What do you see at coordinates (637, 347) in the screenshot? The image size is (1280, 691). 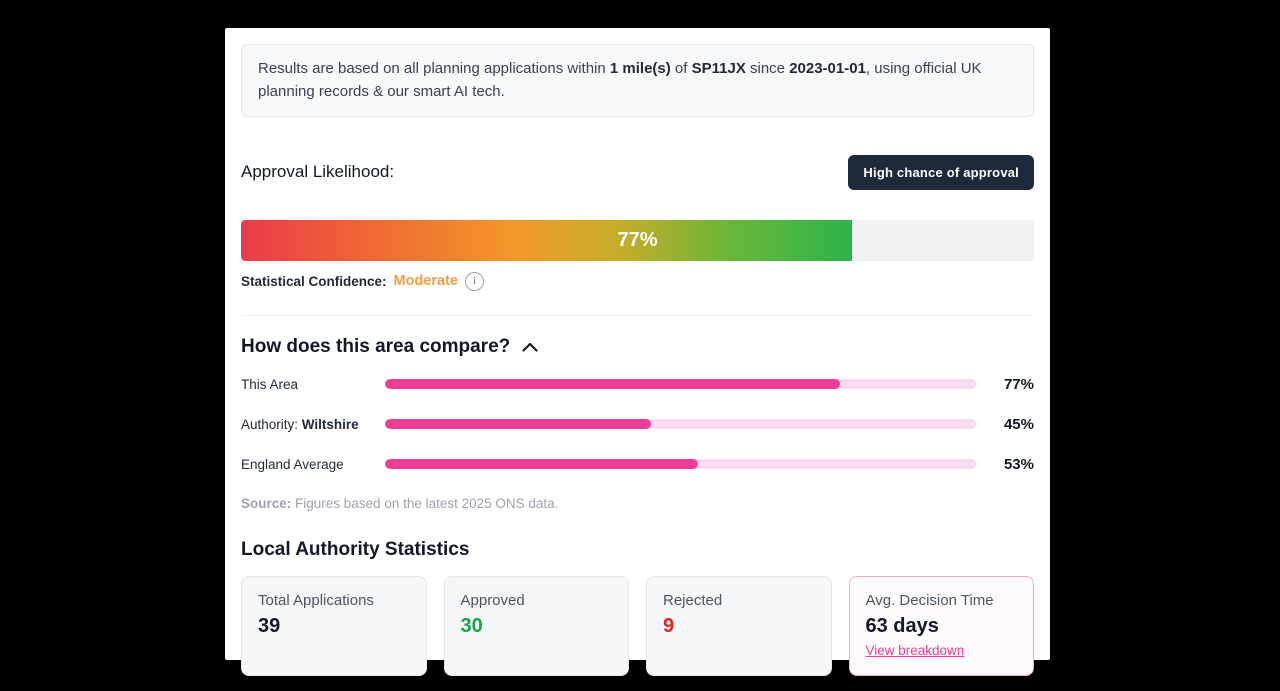 I see `comparison-section-toggle: How does this area compare?` at bounding box center [637, 347].